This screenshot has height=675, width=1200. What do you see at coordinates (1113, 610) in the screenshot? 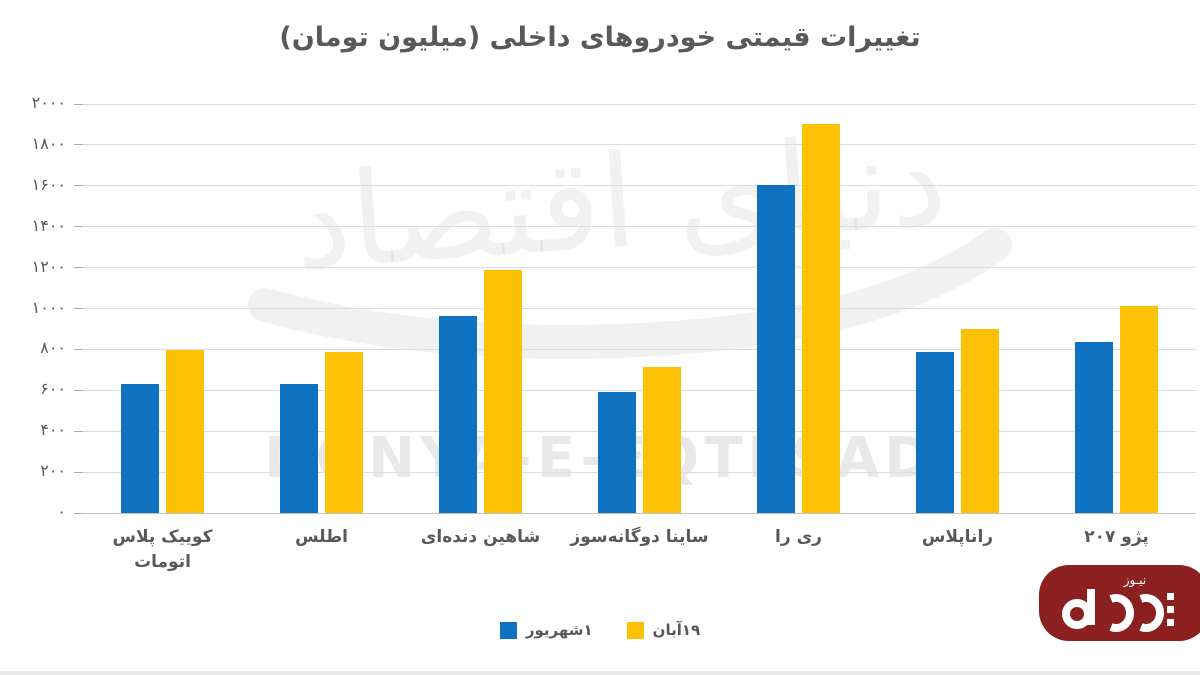
I see `news-logo-glyphs` at bounding box center [1113, 610].